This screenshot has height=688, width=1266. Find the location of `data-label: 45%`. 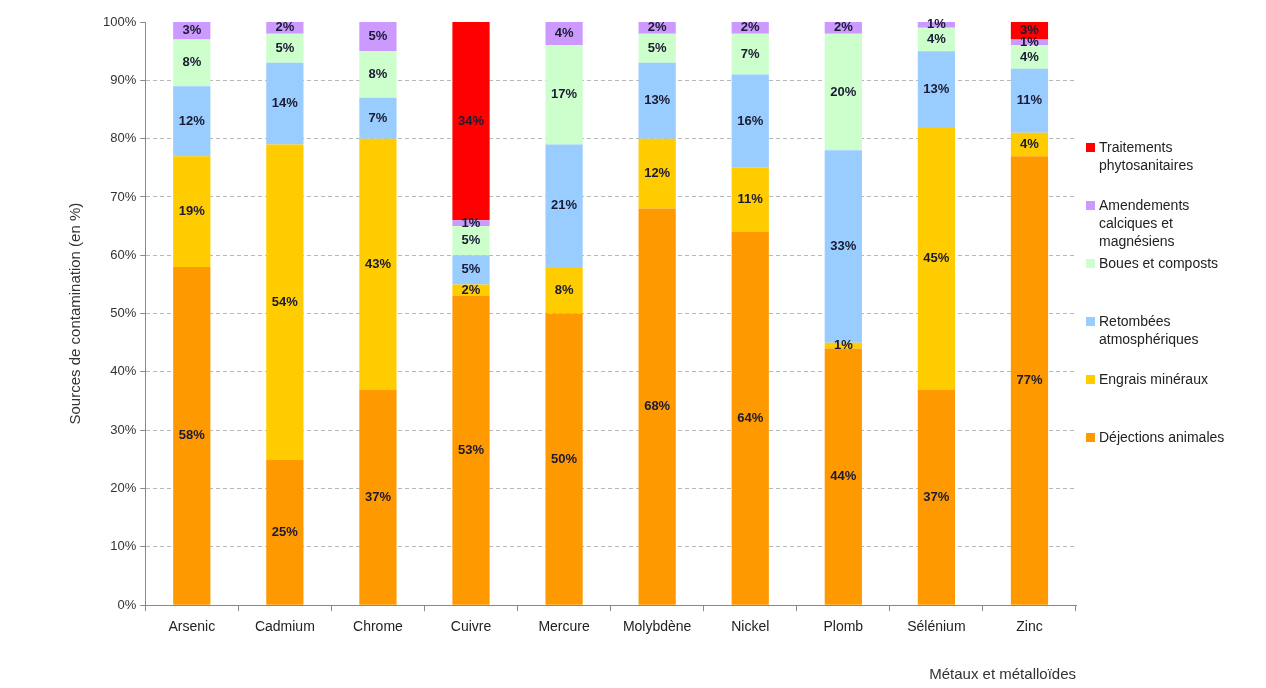

data-label: 45% is located at coordinates (936, 257).